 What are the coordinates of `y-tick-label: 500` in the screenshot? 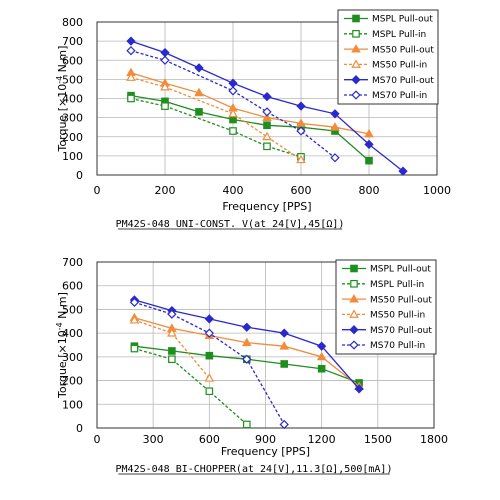 It's located at (72, 79).